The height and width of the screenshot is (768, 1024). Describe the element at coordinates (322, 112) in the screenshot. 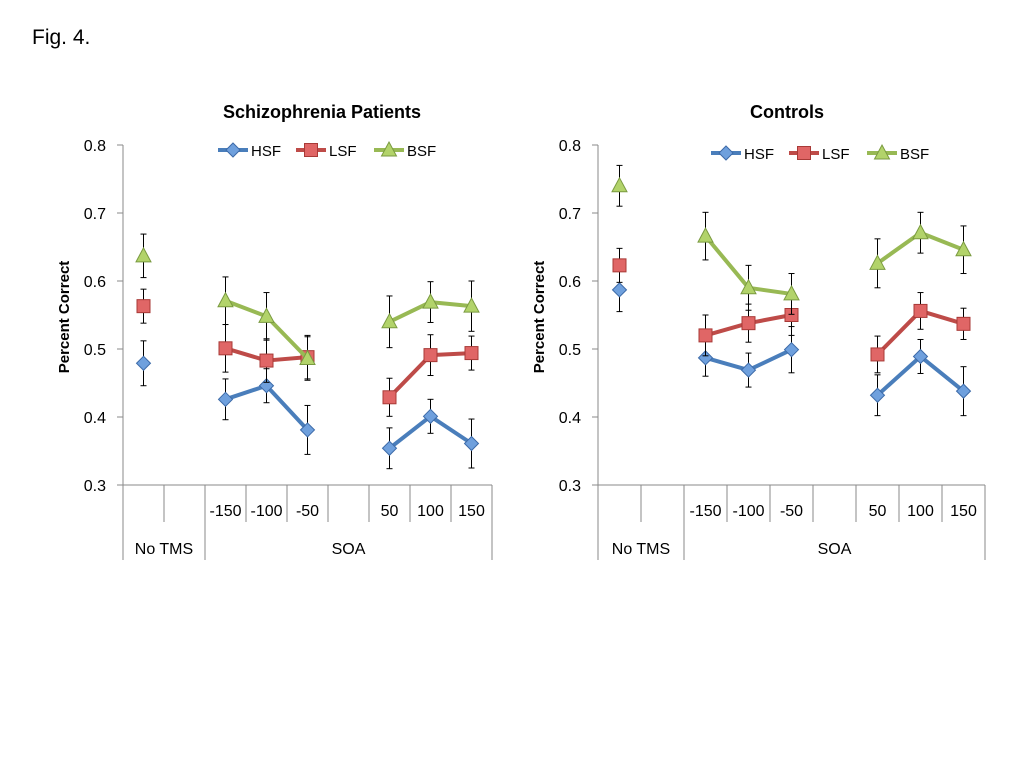

I see `chart-title: Schizophrenia Patients` at that location.